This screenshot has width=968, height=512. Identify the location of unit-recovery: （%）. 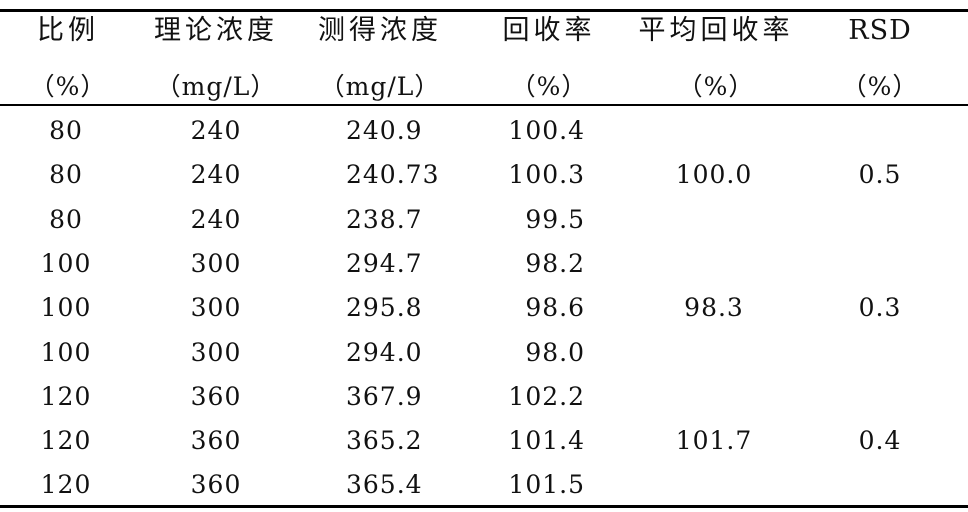
(549, 86).